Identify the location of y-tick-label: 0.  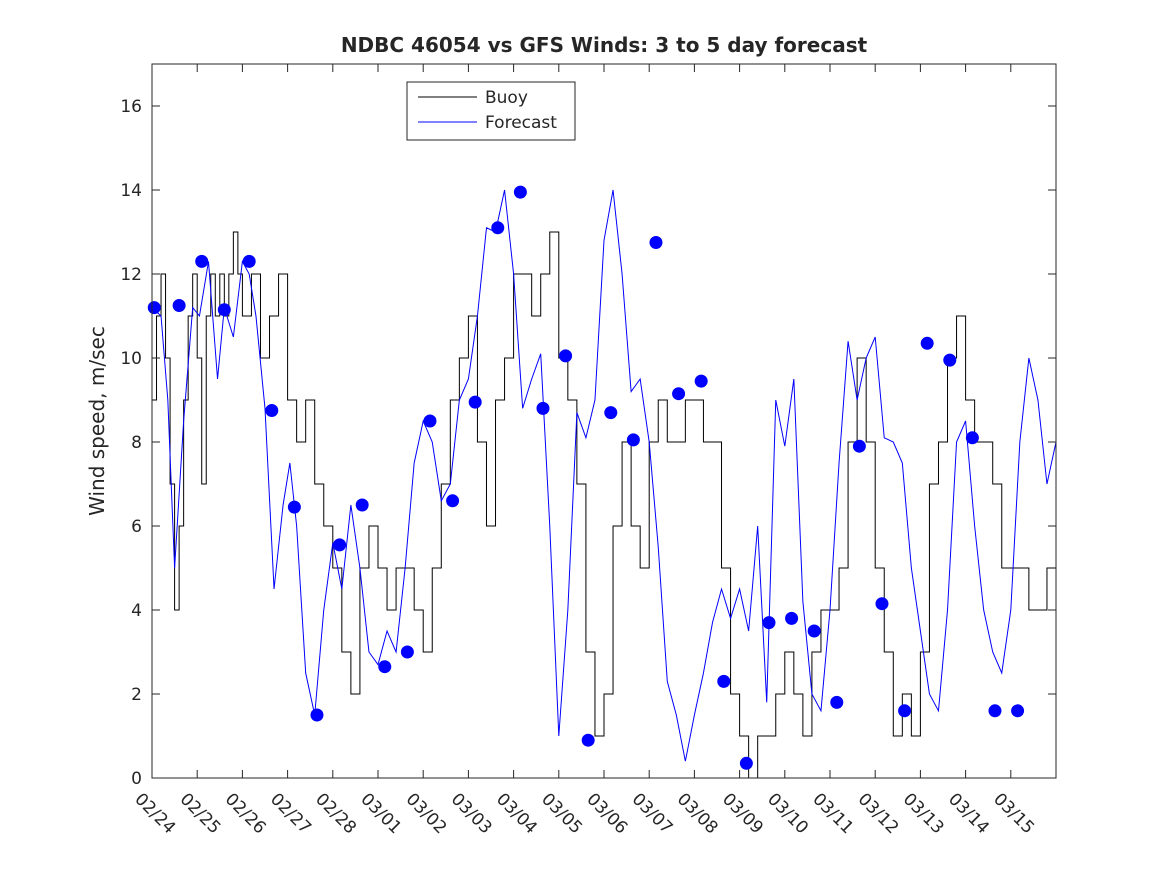
(136, 779).